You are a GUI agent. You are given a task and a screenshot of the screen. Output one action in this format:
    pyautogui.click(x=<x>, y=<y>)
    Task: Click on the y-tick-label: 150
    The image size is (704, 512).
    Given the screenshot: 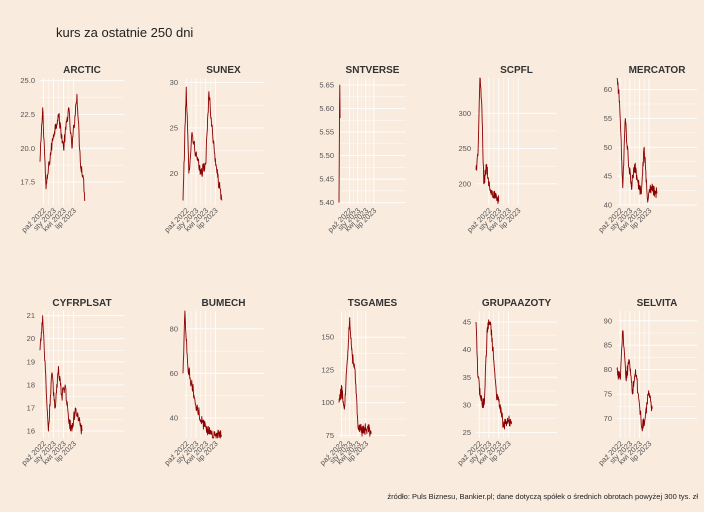 What is the action you would take?
    pyautogui.click(x=327, y=337)
    